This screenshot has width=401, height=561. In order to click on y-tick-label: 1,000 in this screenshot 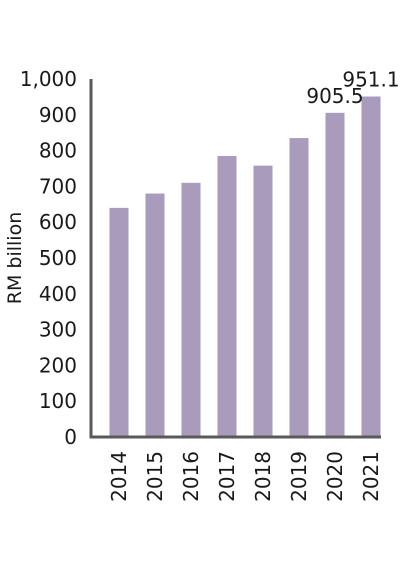, I will do `click(48, 79)`.